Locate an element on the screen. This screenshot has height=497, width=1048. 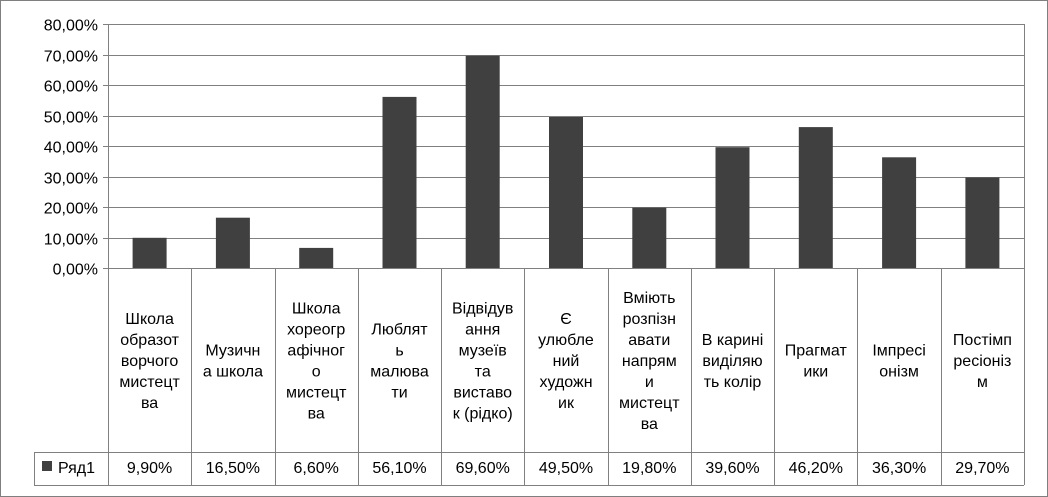
category-label-10: Постімп ресіоніз м is located at coordinates (982, 361).